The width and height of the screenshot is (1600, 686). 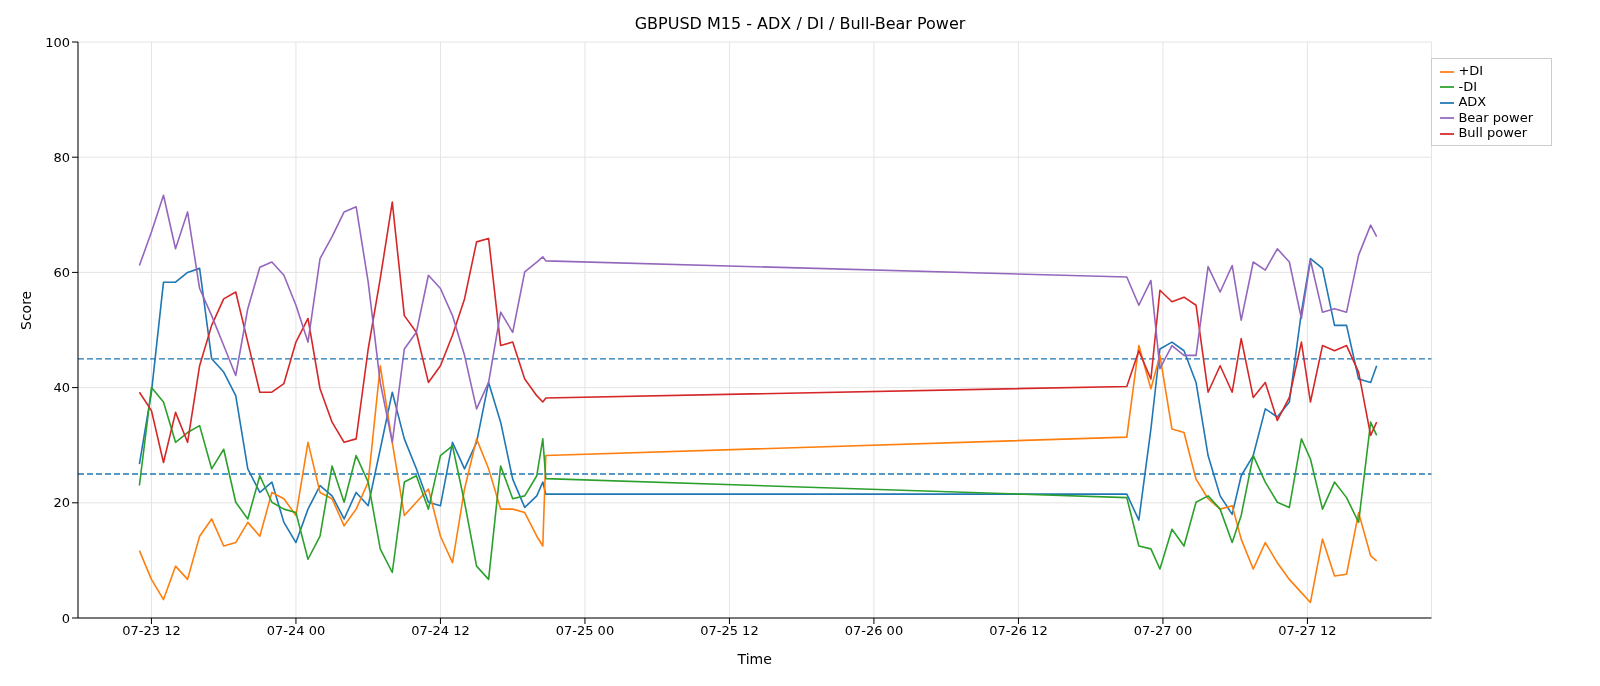 I want to click on legend-label: Bear power, so click(x=1495, y=117).